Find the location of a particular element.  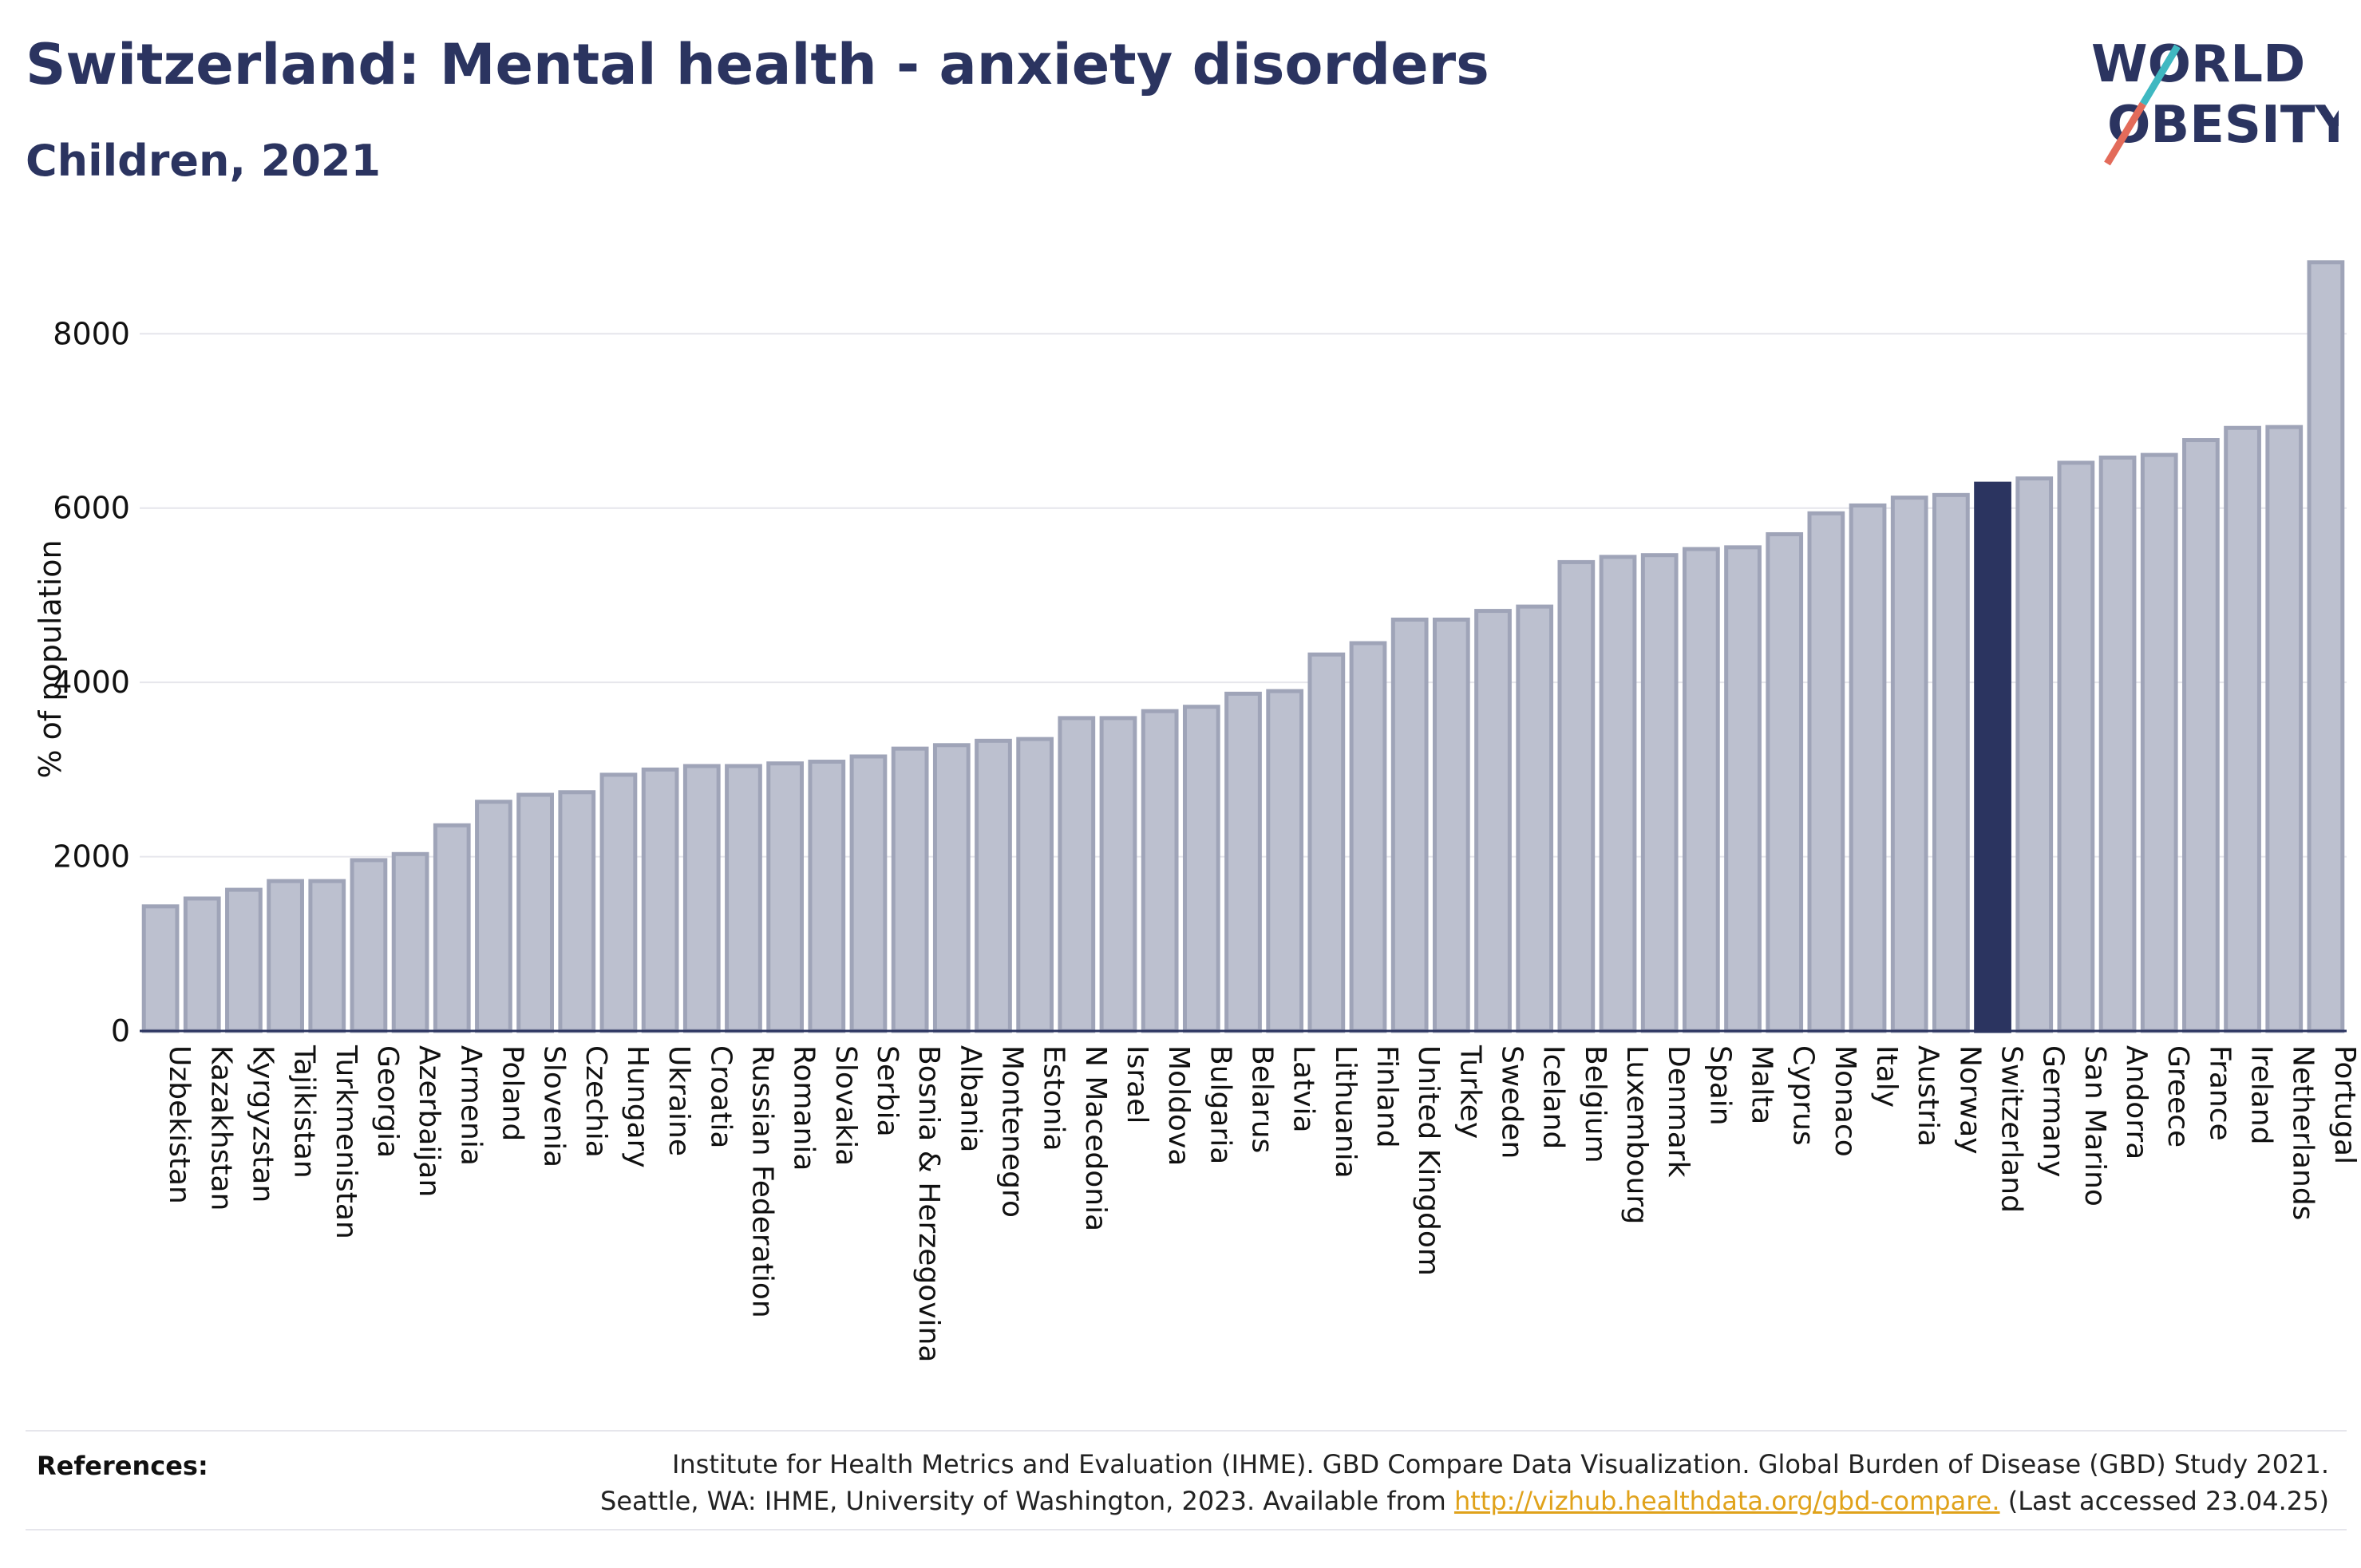

x-tick-label: Latvia is located at coordinates (1303, 1089).